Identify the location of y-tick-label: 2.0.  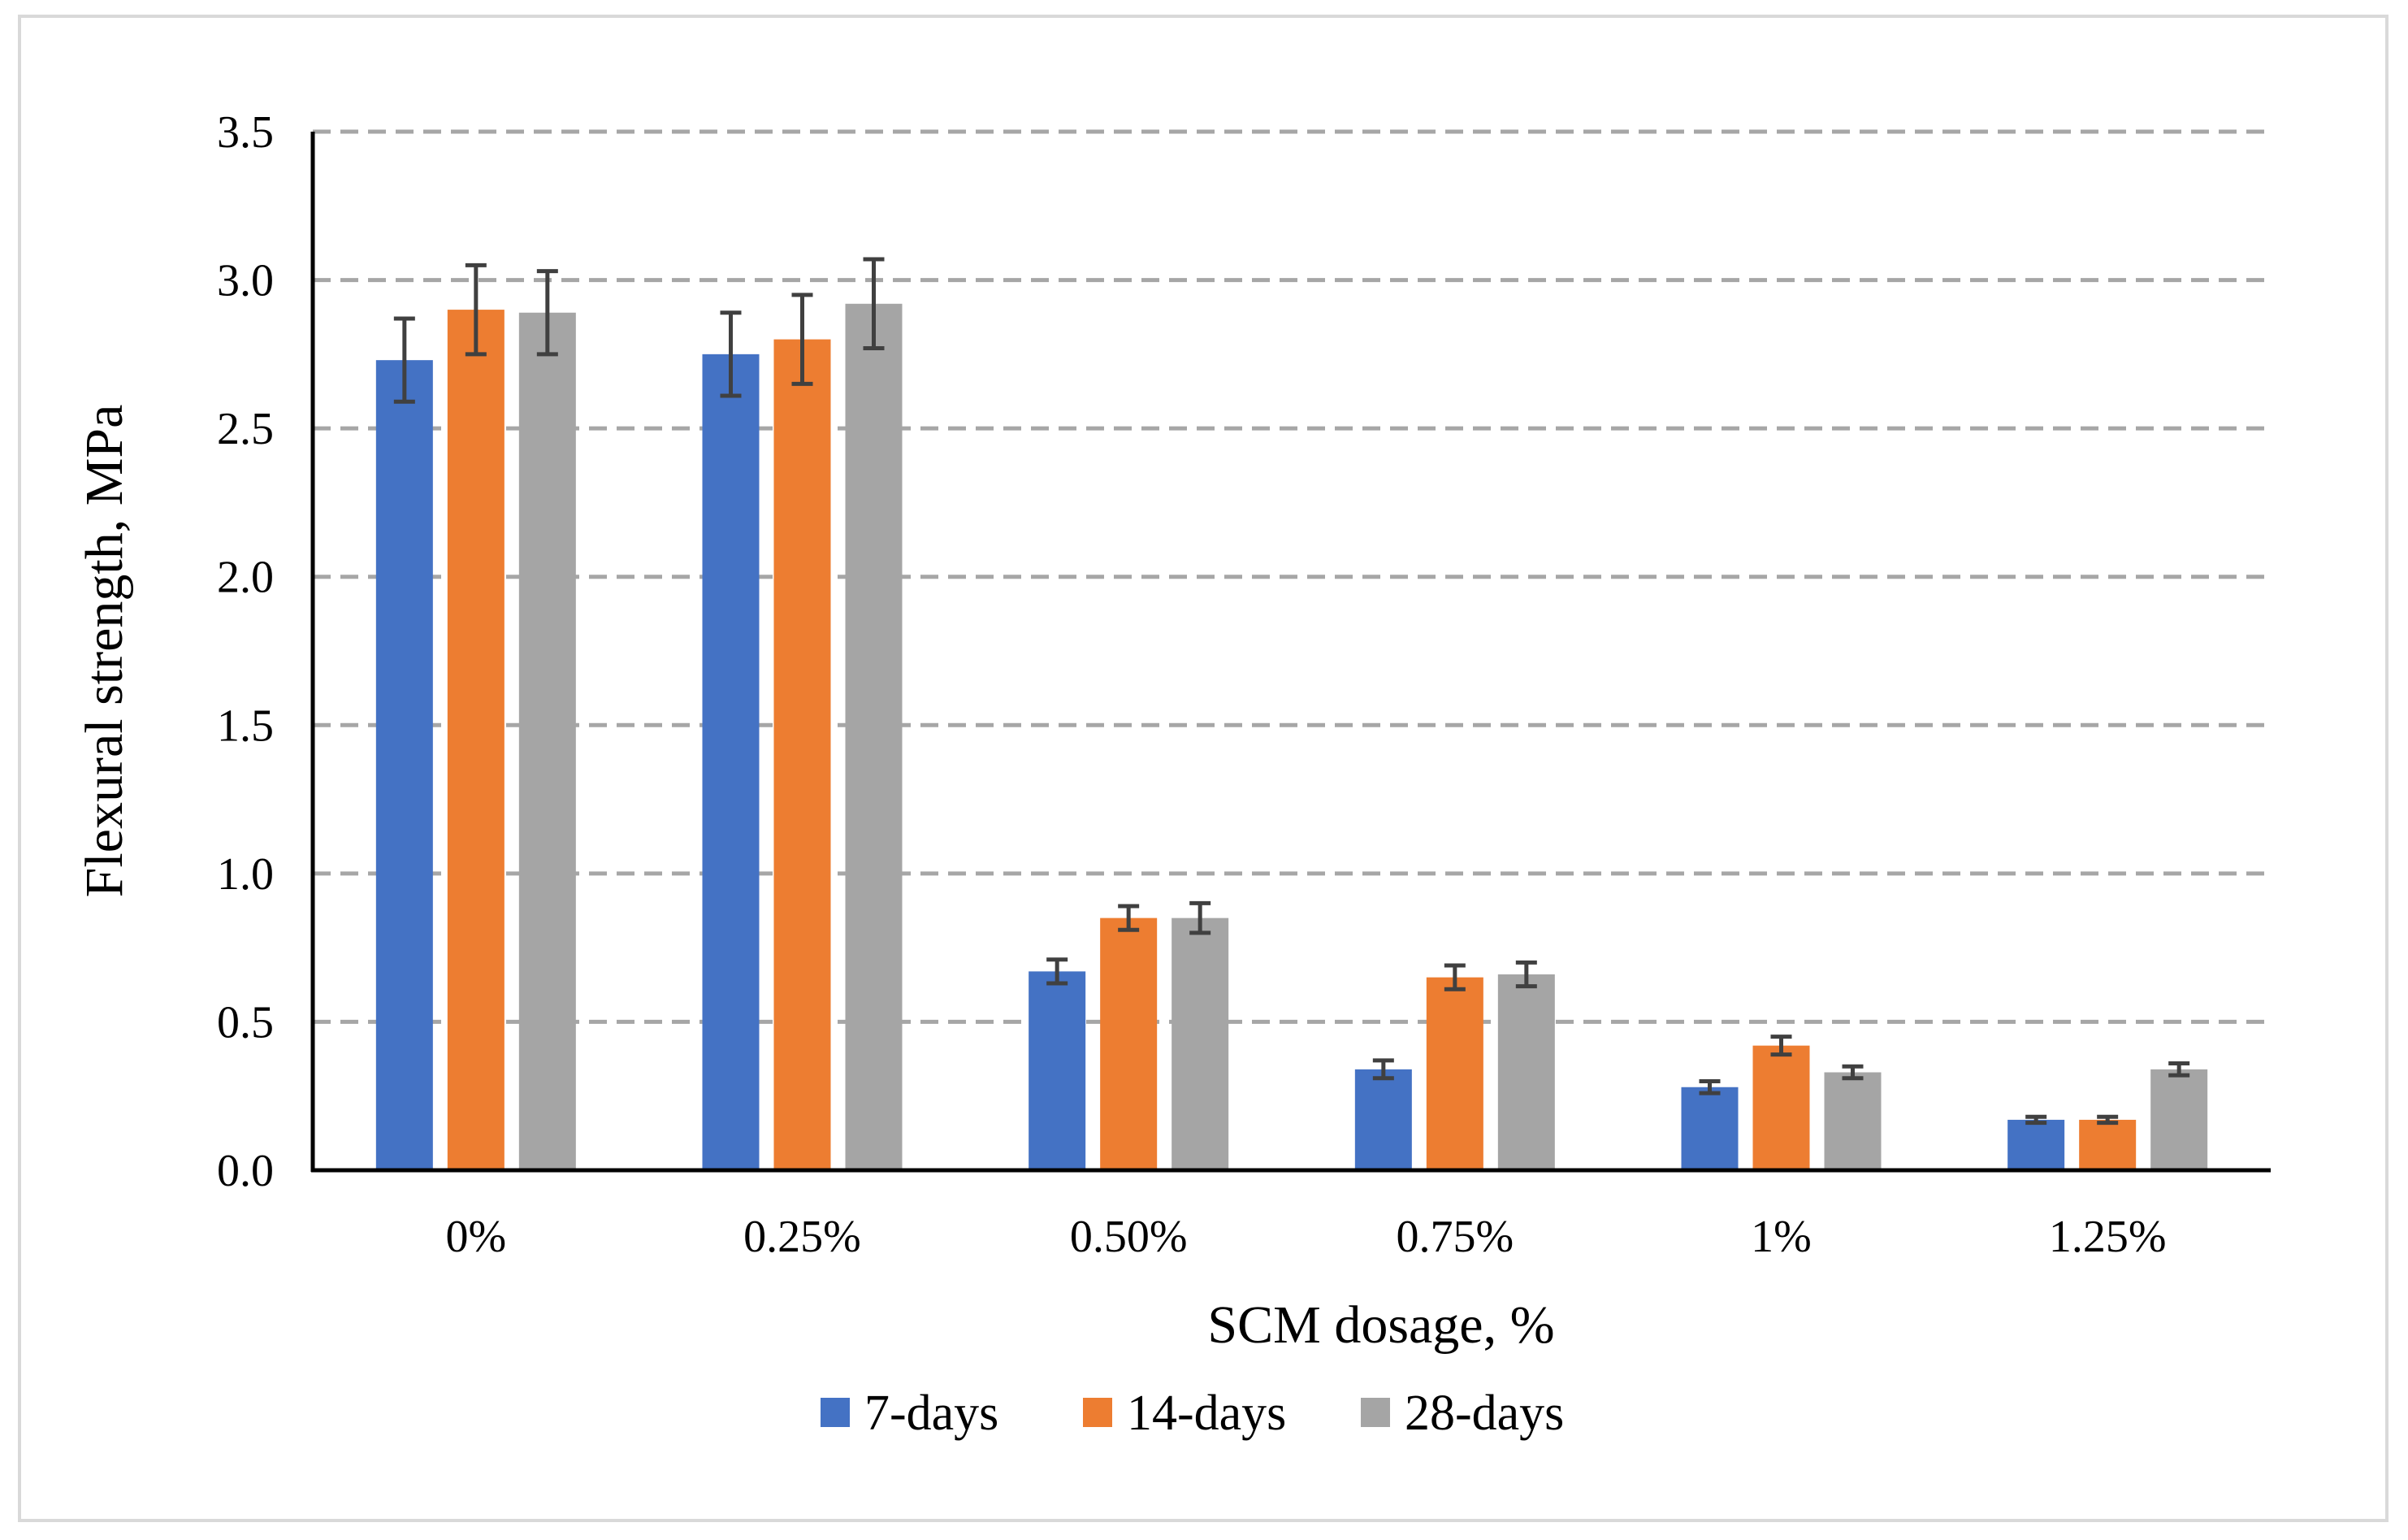
(245, 578).